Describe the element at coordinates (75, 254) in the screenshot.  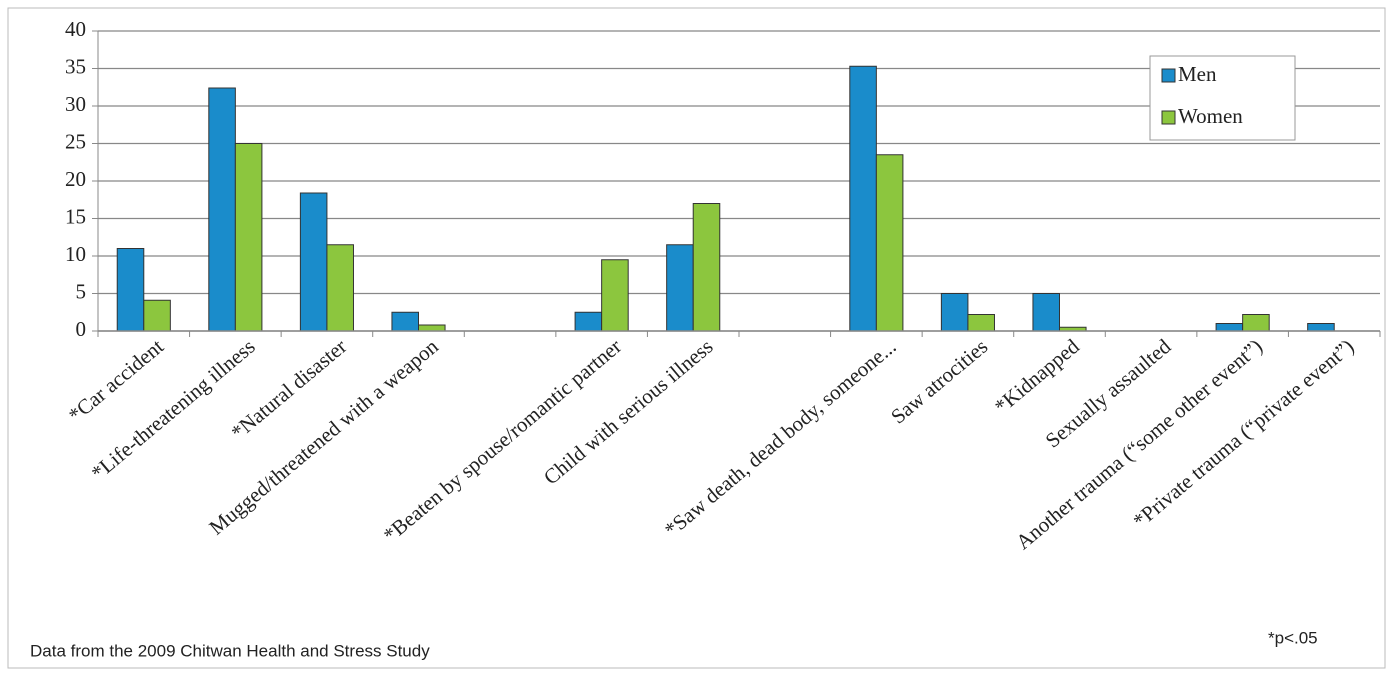
I see `y-tick-label: 10` at that location.